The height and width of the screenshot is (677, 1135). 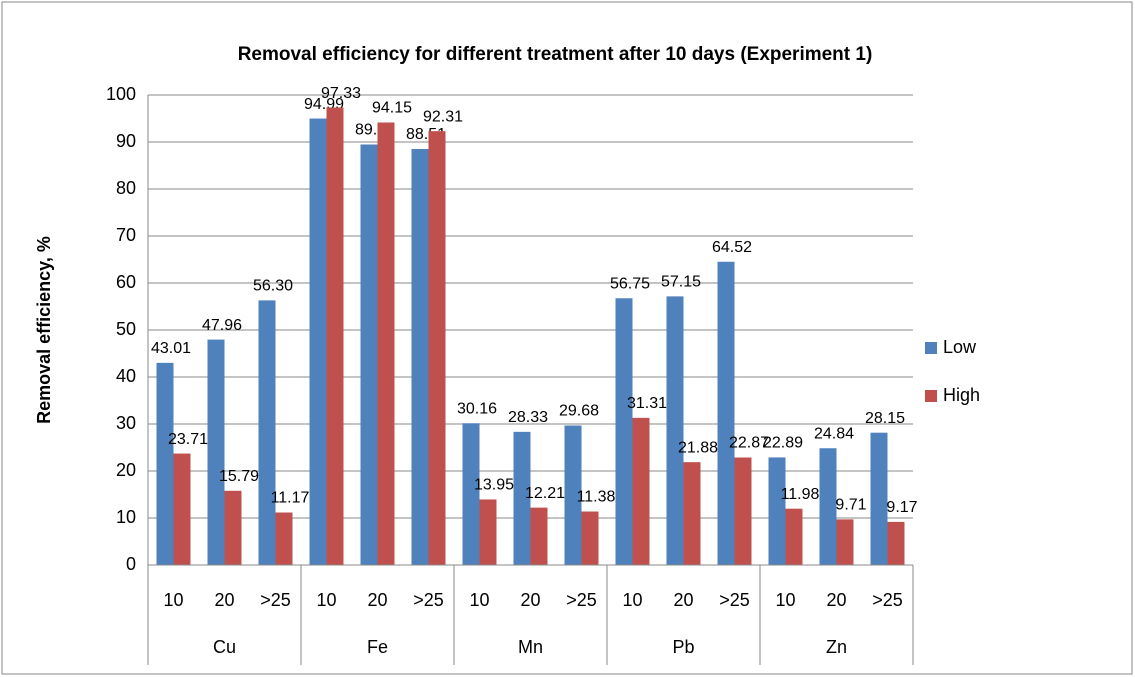 What do you see at coordinates (224, 647) in the screenshot?
I see `group-label: Cu` at bounding box center [224, 647].